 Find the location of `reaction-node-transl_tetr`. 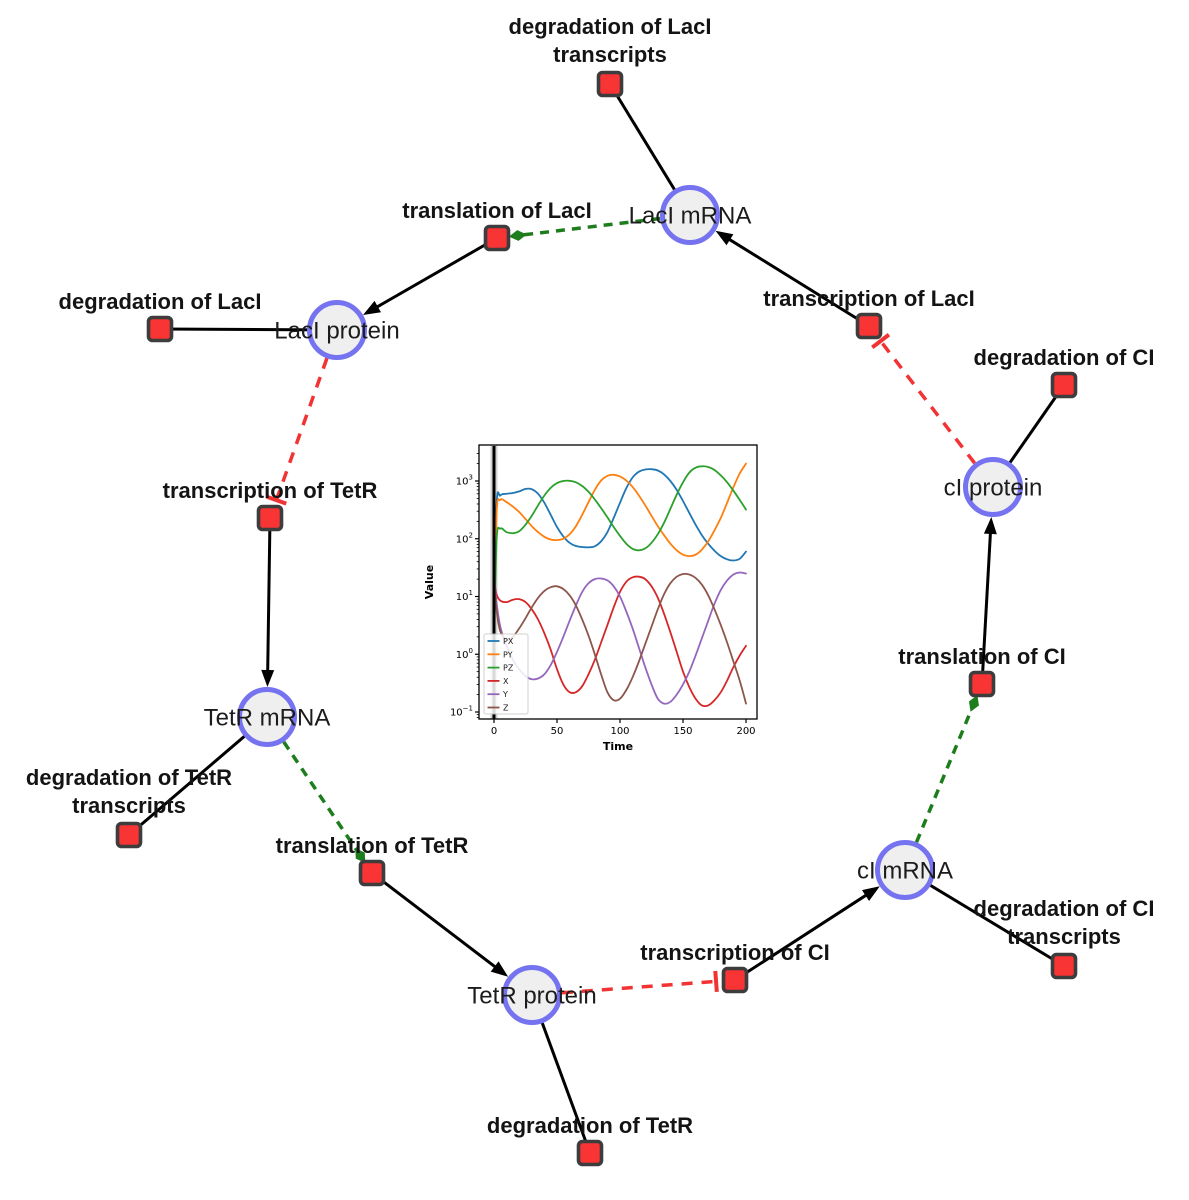

reaction-node-transl_tetr is located at coordinates (372, 873).